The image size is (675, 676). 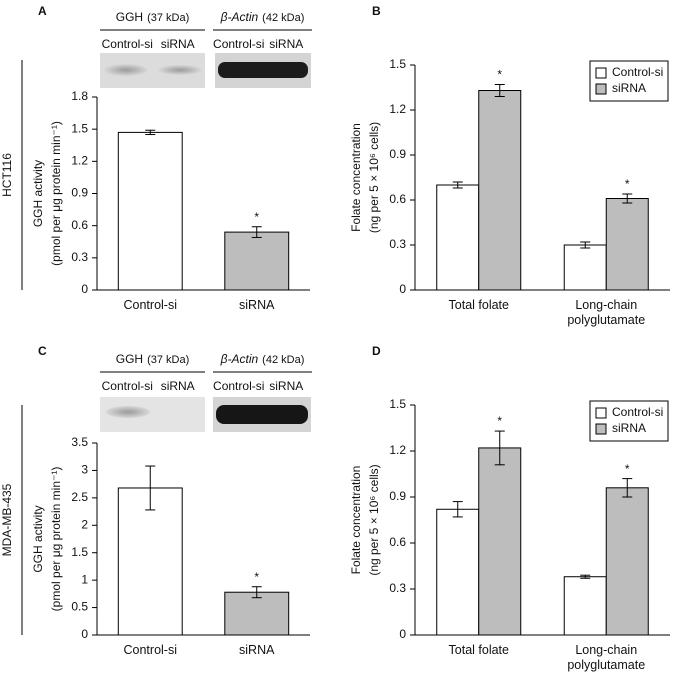 I want to click on y-tick-label: 2, so click(x=84, y=524).